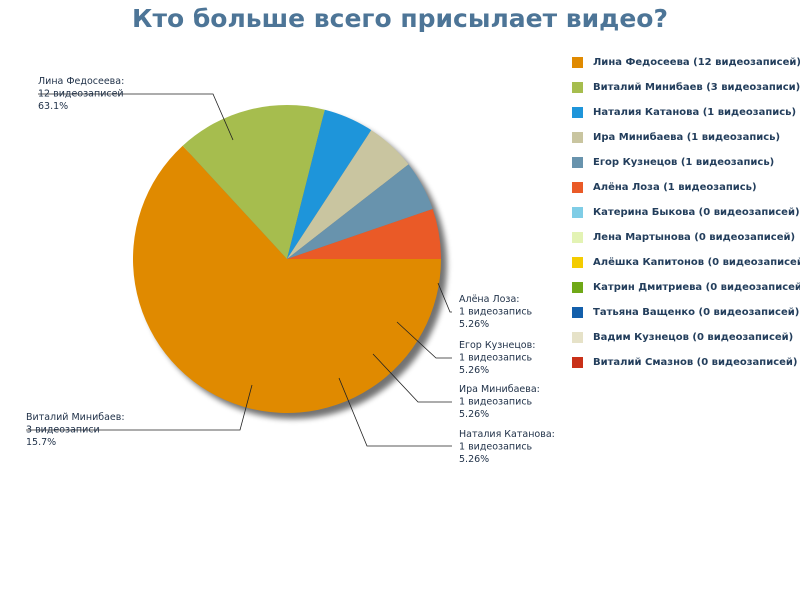  I want to click on slice-label: Алёна Лоза: 1 видеозапись 5.26%, so click(496, 312).